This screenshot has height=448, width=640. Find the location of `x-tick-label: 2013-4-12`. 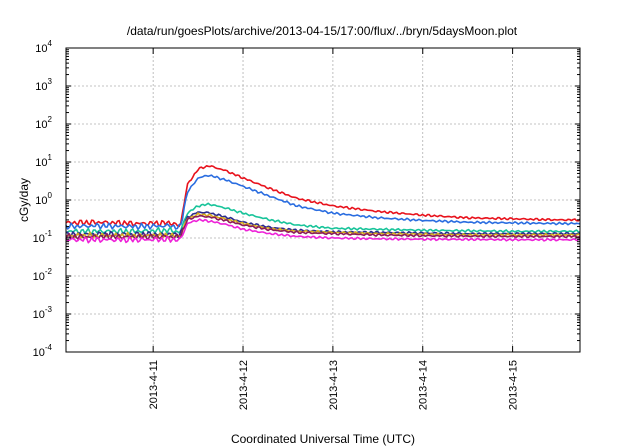

x-tick-label: 2013-4-12 is located at coordinates (244, 385).